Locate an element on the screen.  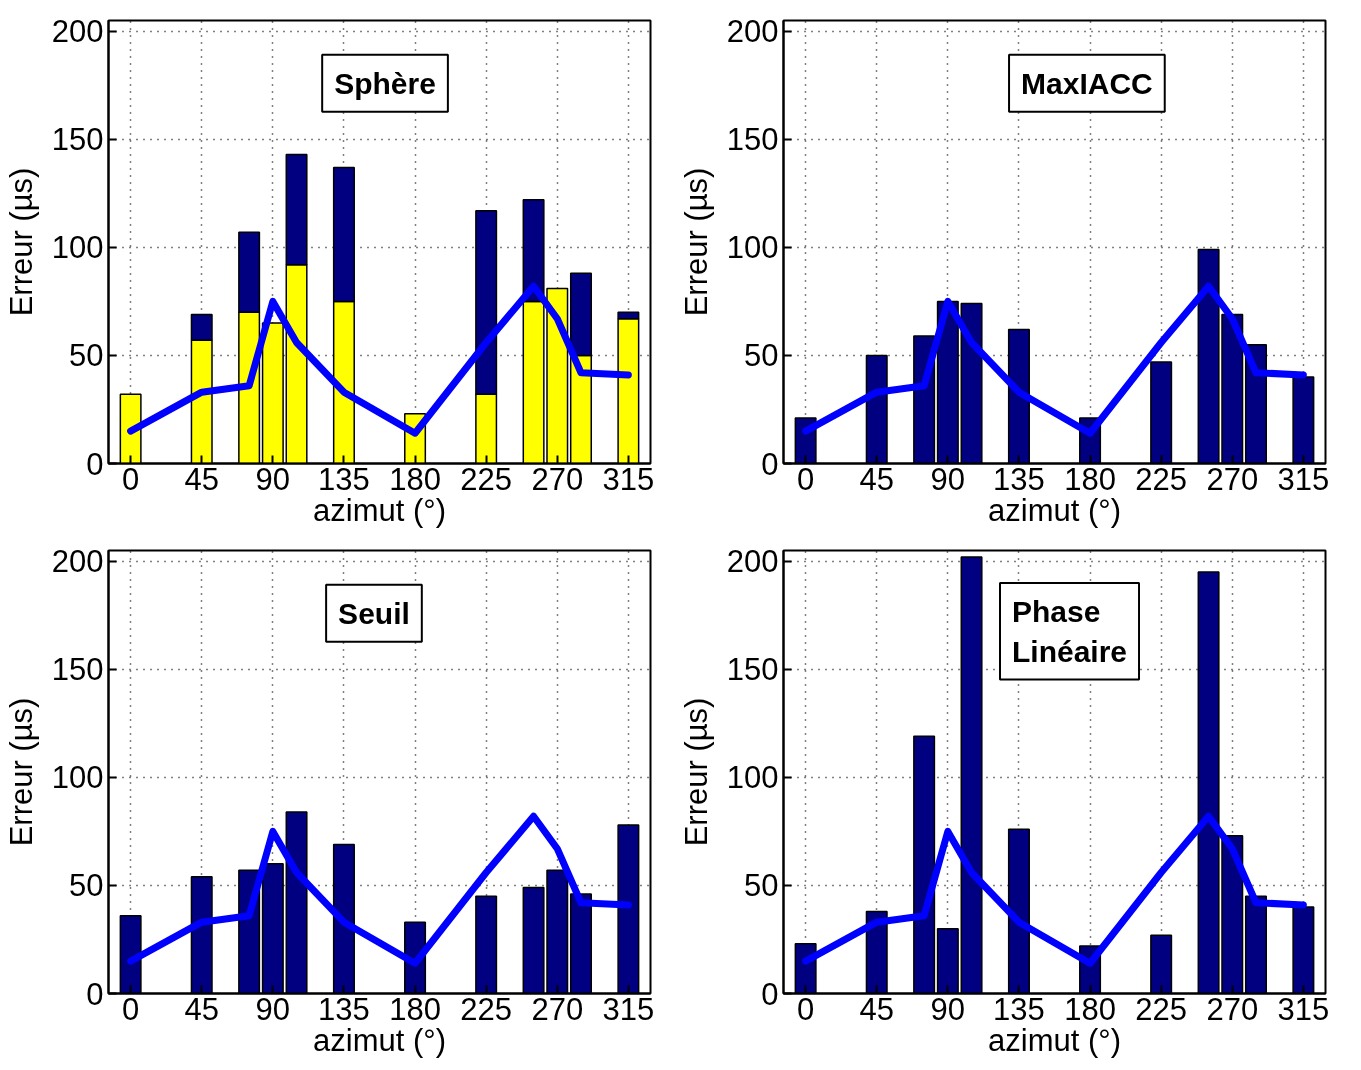
text: Phase Linéaire is located at coordinates (1069, 631).